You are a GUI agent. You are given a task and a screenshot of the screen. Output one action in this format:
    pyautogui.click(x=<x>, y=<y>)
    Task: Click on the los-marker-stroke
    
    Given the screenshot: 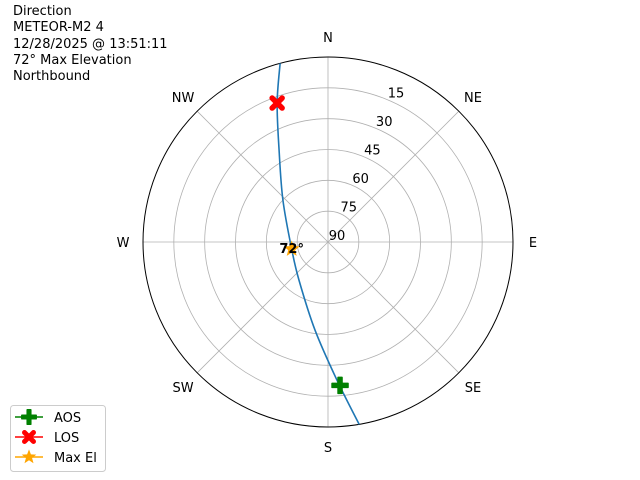 What is the action you would take?
    pyautogui.click(x=277, y=103)
    